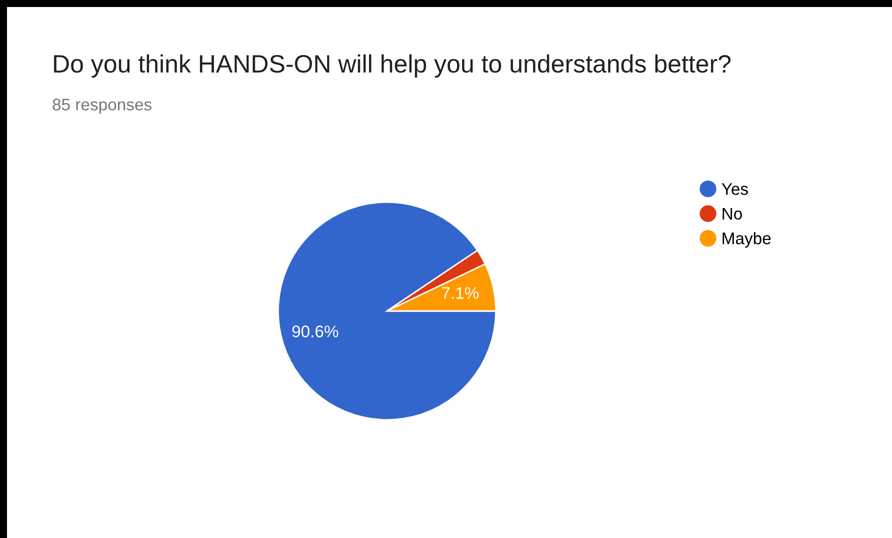  What do you see at coordinates (387, 311) in the screenshot?
I see `pie-slice` at bounding box center [387, 311].